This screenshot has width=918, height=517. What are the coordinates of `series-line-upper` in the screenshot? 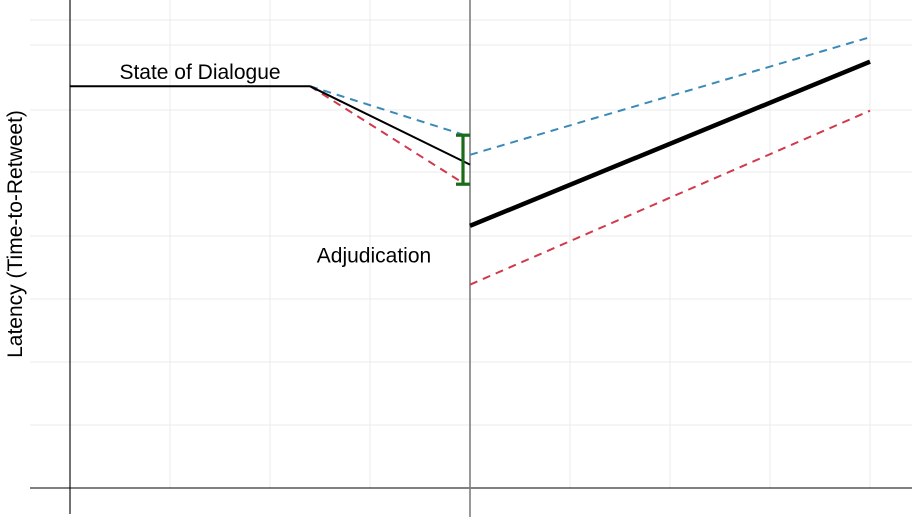 It's located at (387, 111).